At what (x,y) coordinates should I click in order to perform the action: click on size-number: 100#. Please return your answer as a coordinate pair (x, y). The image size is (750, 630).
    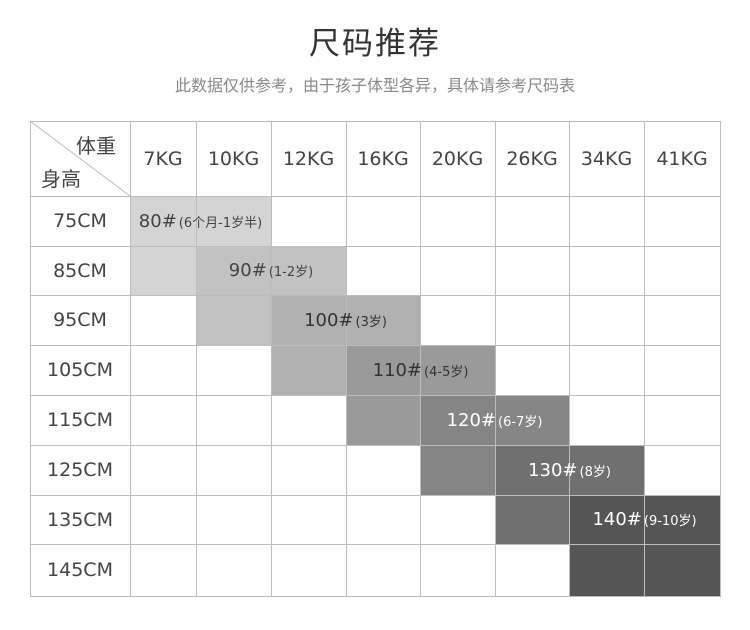
    Looking at the image, I should click on (329, 320).